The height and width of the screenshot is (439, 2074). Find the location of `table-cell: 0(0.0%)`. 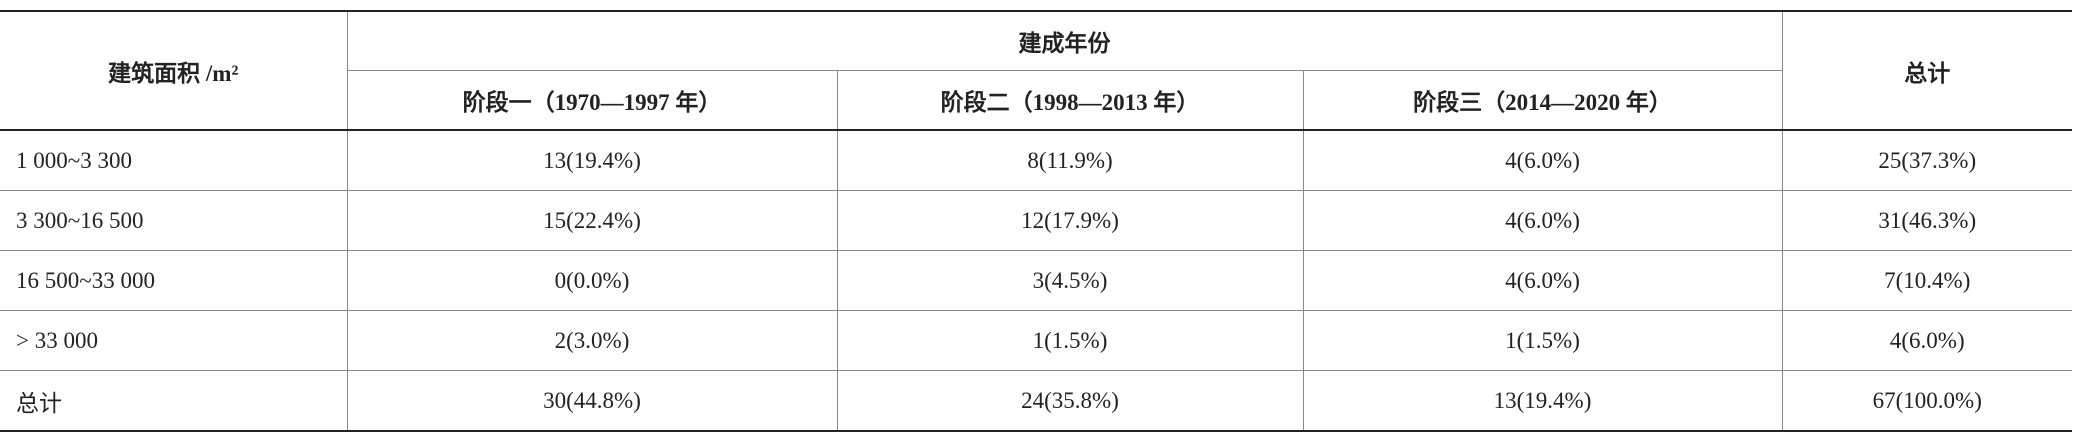

table-cell: 0(0.0%) is located at coordinates (592, 280).